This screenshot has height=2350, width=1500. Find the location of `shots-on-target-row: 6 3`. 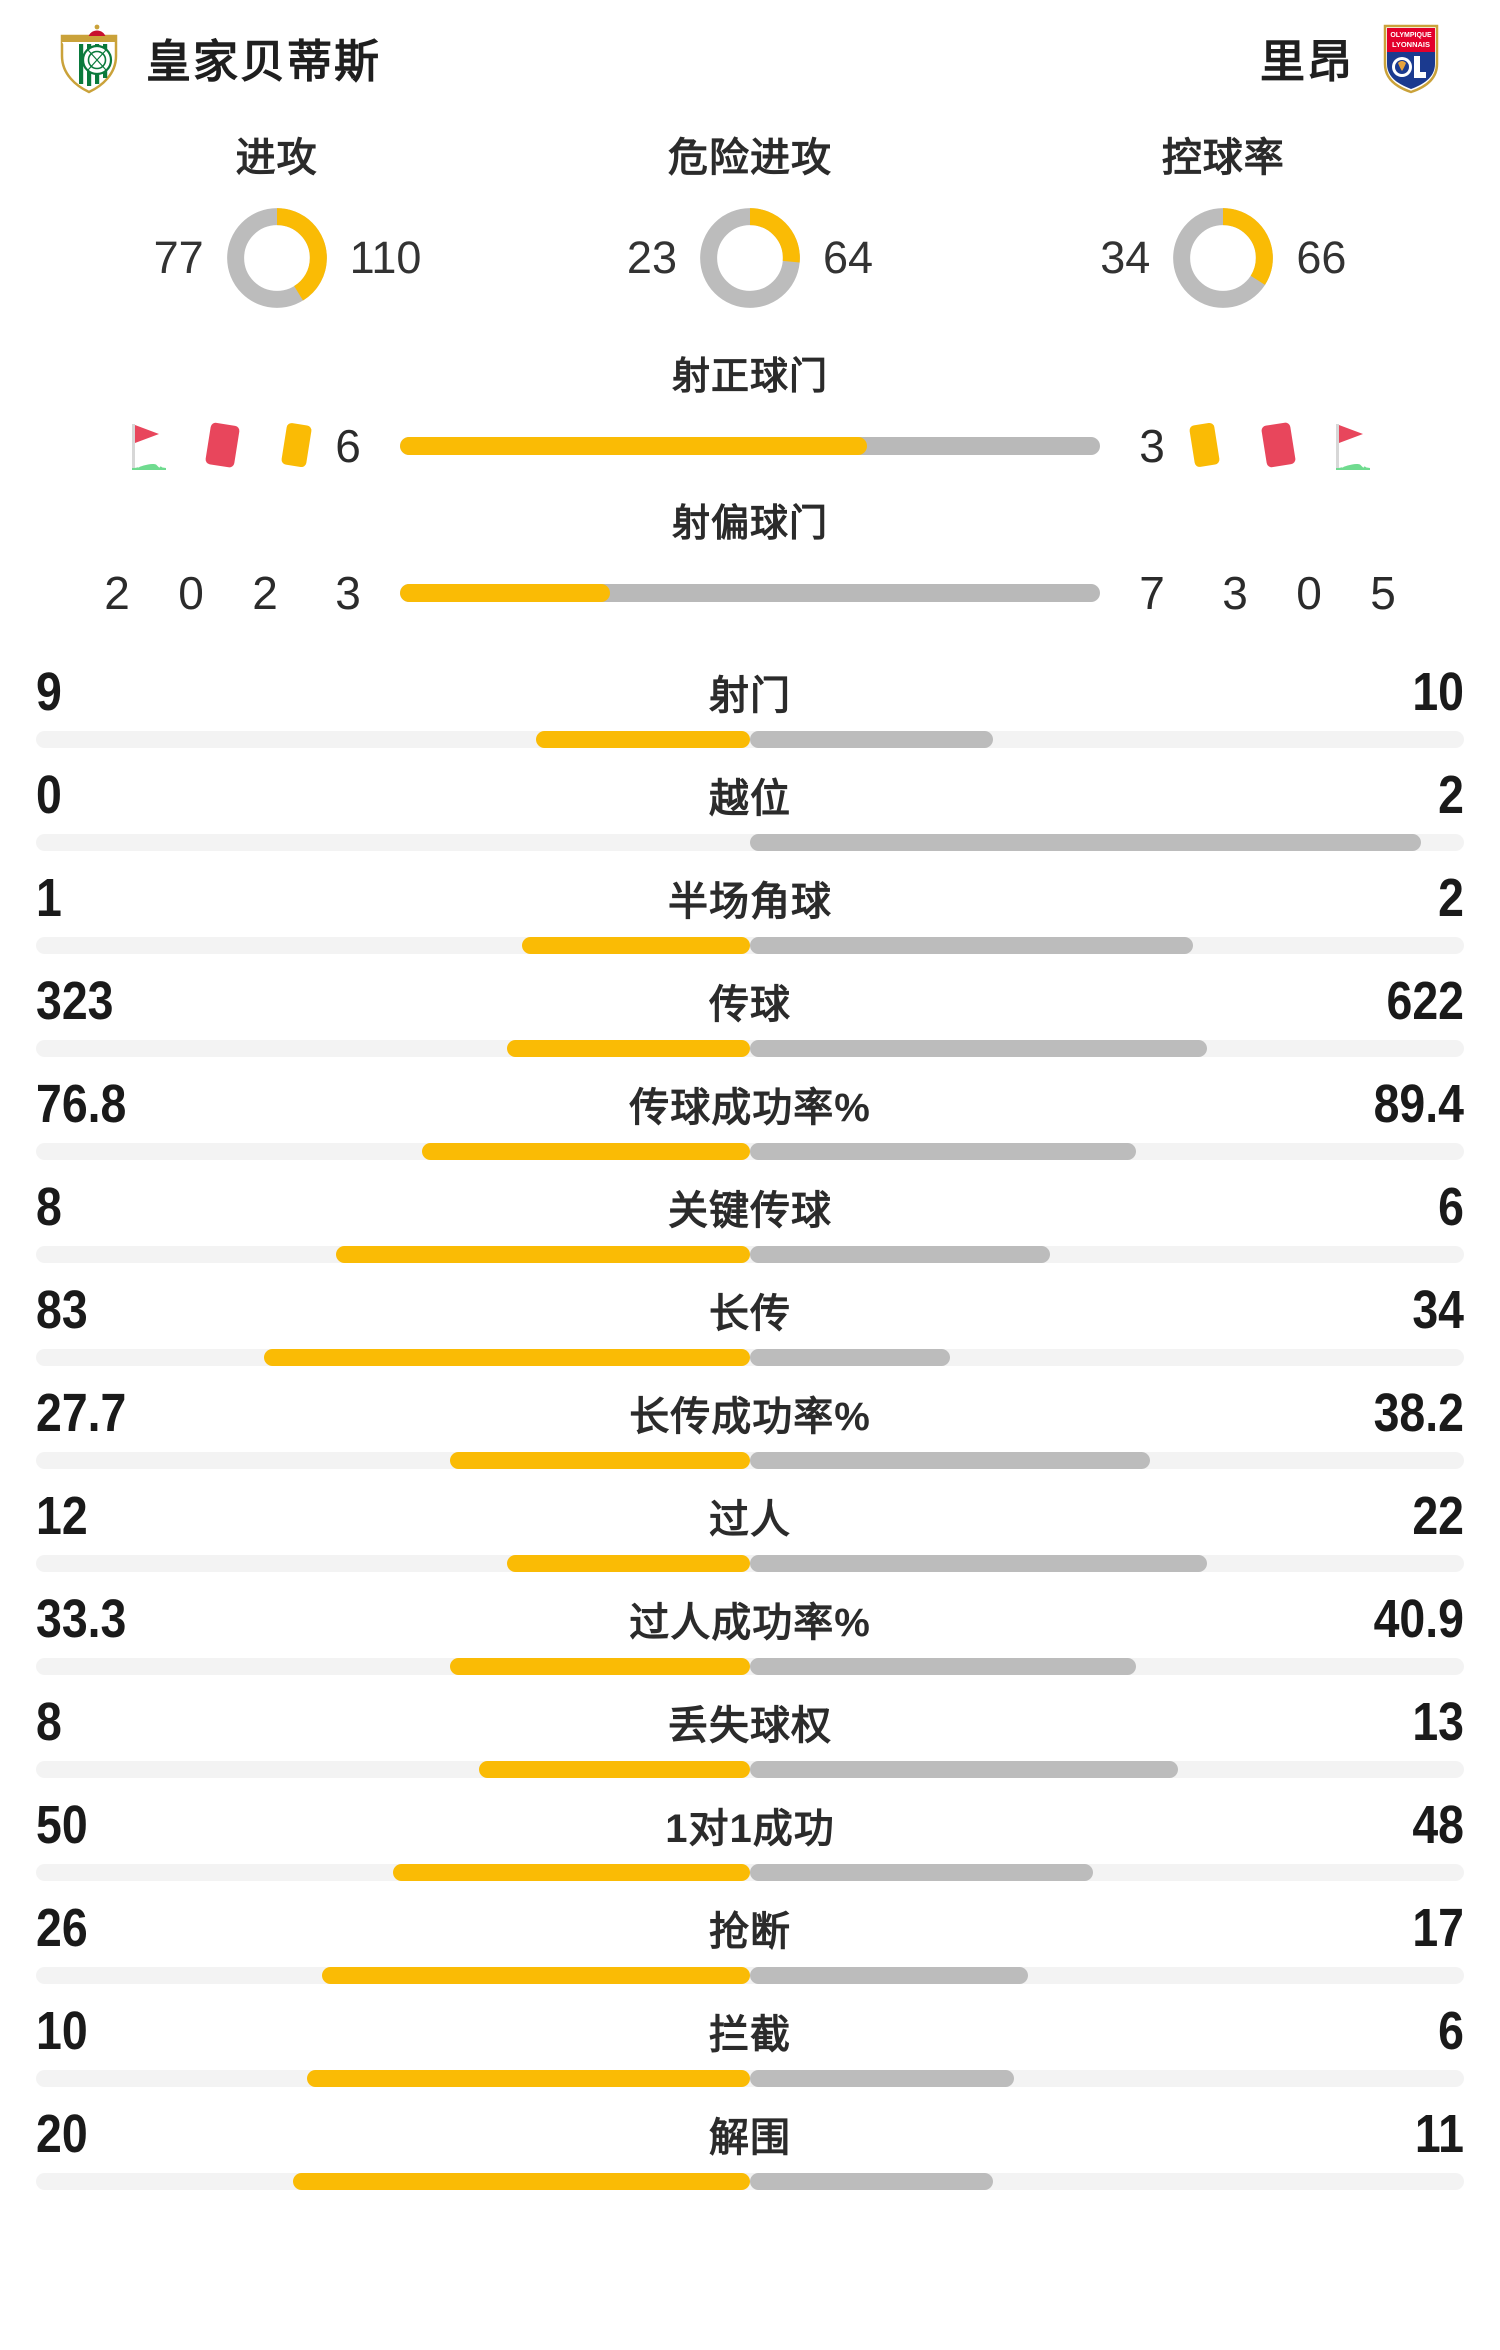

shots-on-target-row: 6 3 is located at coordinates (750, 446).